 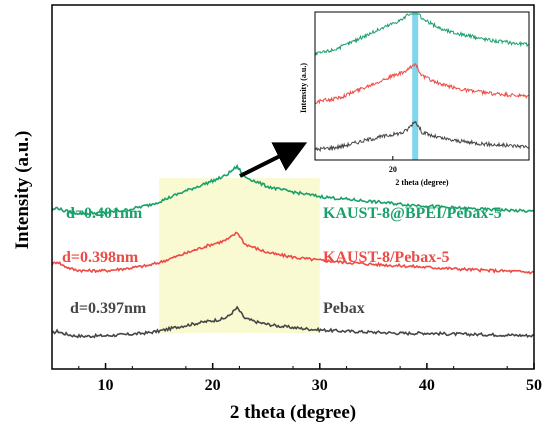 What do you see at coordinates (320, 385) in the screenshot?
I see `x-tick-label-2: 30` at bounding box center [320, 385].